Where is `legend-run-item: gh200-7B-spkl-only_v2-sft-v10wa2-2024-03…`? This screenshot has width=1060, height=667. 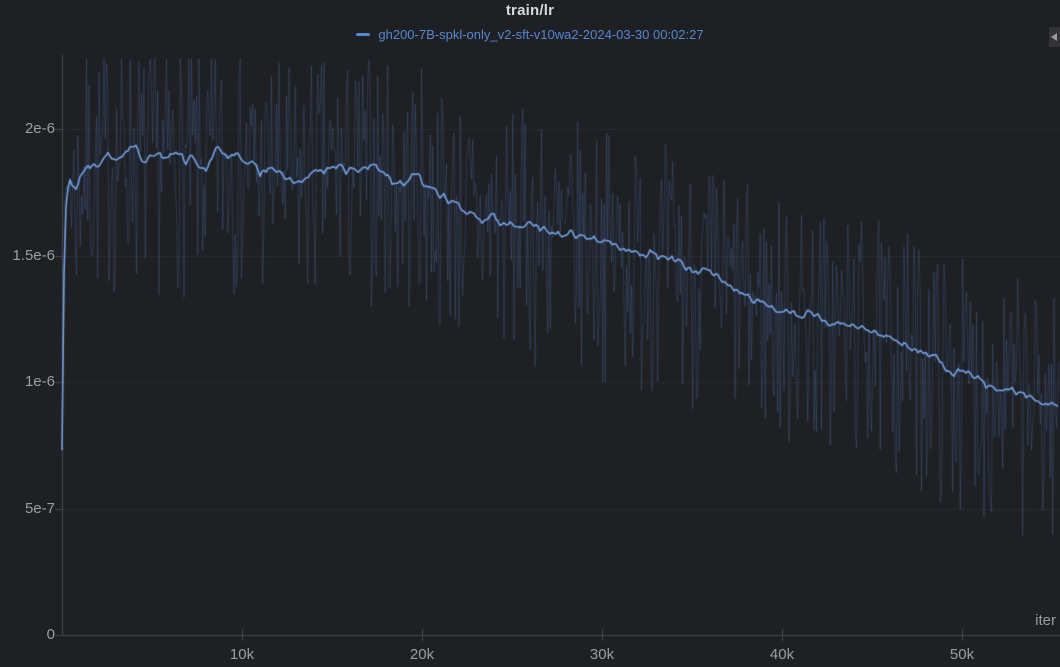 legend-run-item: gh200-7B-spkl-only_v2-sft-v10wa2-2024-03… is located at coordinates (530, 34).